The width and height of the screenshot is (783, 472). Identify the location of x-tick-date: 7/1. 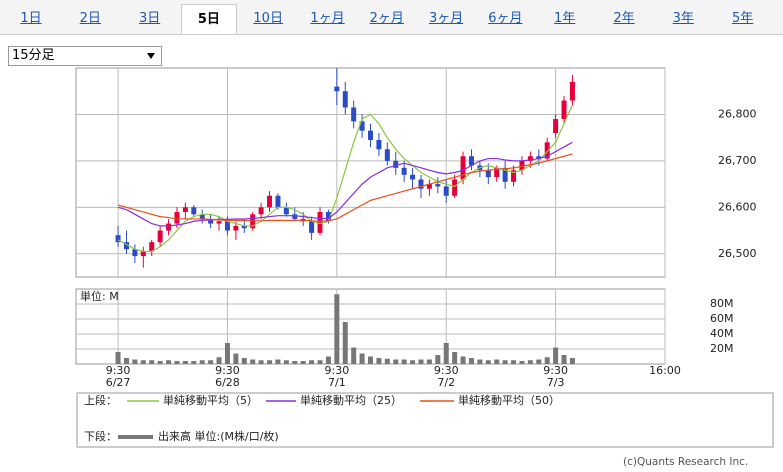
(337, 382).